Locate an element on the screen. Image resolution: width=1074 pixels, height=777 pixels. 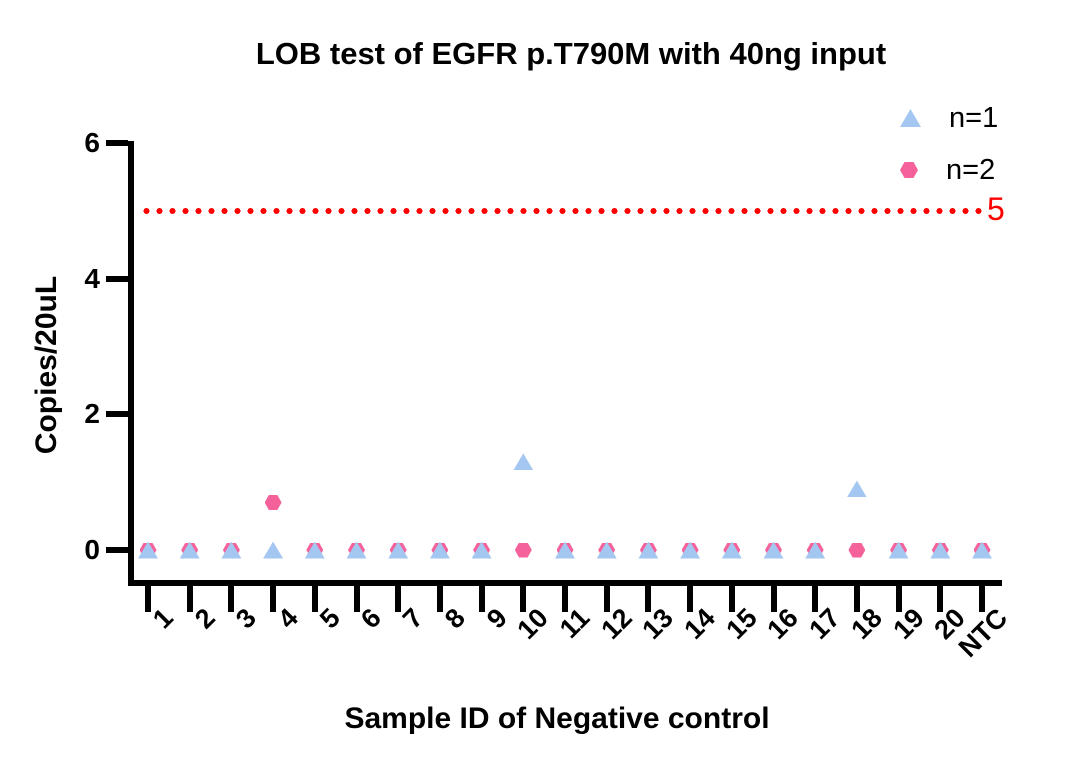
triangle-marker-icon is located at coordinates (910, 118).